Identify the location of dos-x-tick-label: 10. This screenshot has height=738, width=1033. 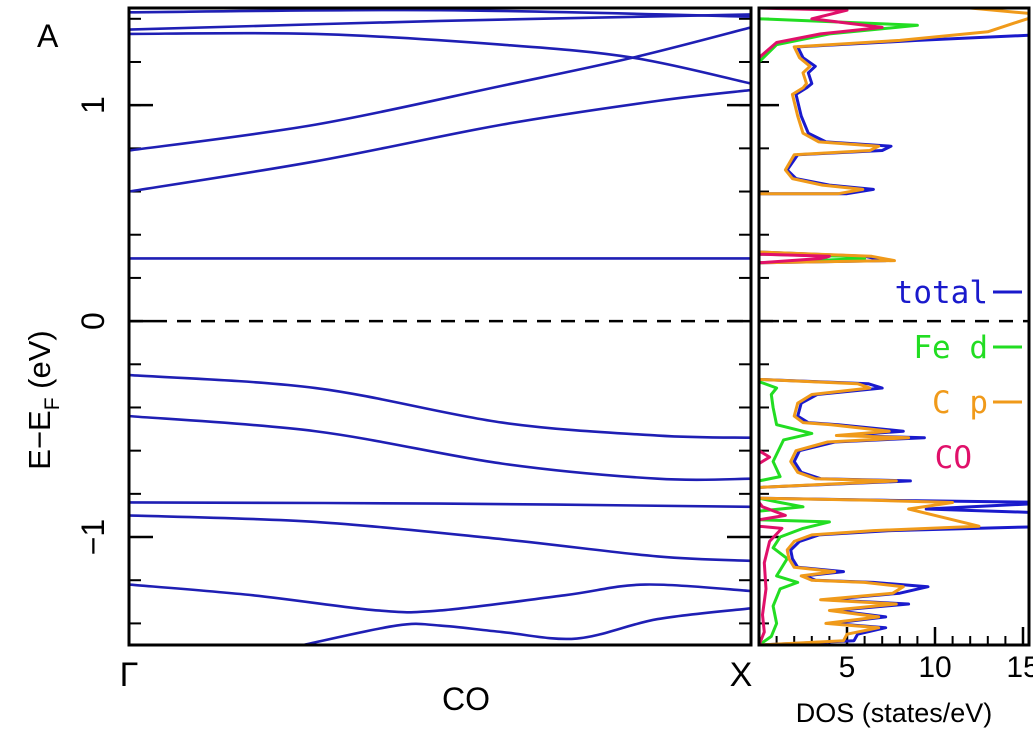
(934, 667).